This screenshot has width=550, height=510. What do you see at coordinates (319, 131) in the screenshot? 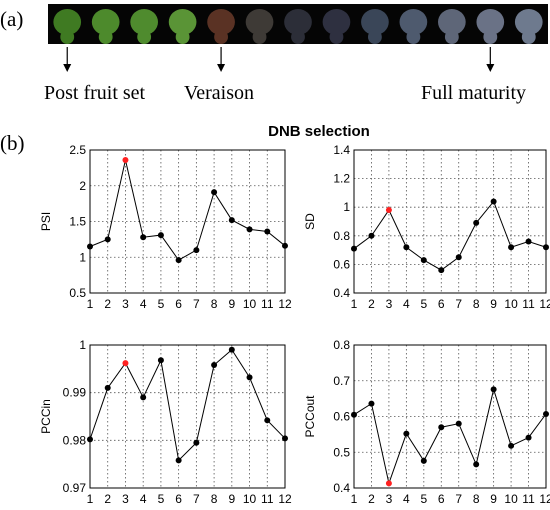
I see `figure-title: DNB selection` at bounding box center [319, 131].